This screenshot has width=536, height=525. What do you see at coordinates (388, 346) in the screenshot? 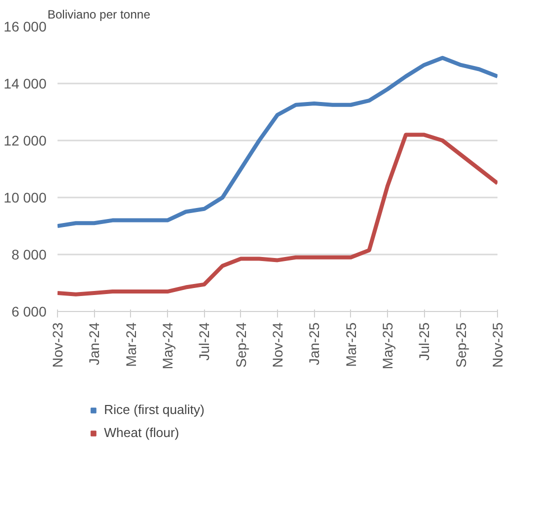
I see `x-tick-label: May-25` at bounding box center [388, 346].